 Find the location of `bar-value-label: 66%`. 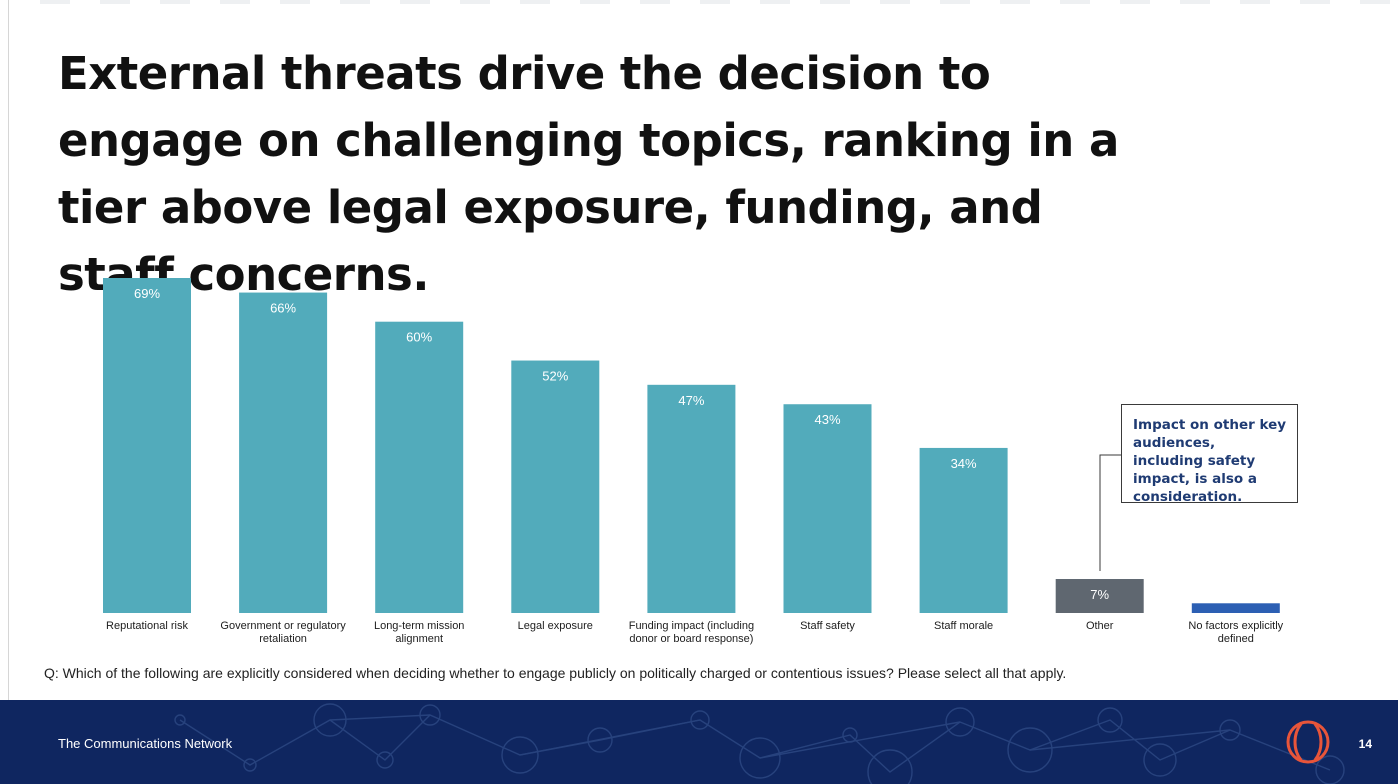

bar-value-label: 66% is located at coordinates (283, 308).